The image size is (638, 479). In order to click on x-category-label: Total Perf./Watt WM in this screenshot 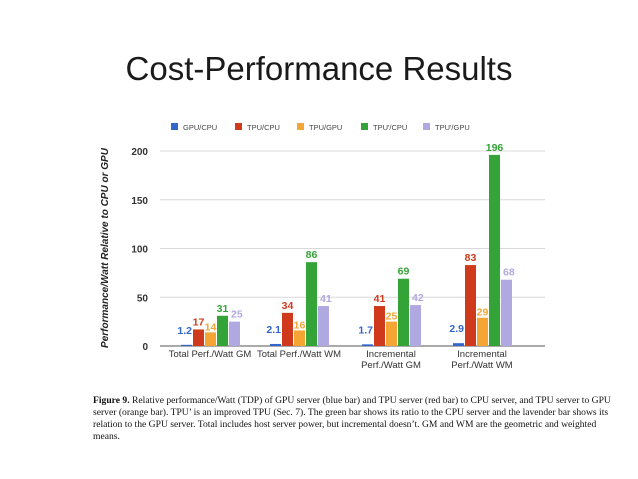, I will do `click(299, 354)`.